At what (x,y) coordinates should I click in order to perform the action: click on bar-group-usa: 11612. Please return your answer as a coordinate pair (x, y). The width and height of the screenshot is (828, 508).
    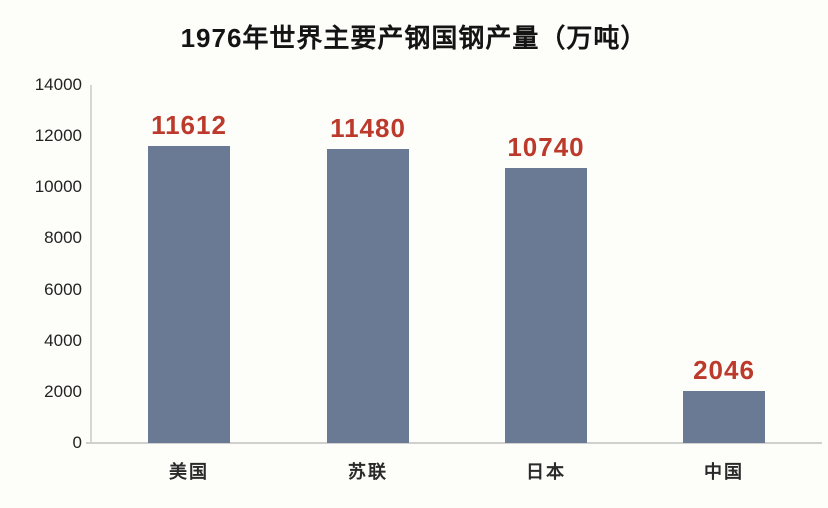
    Looking at the image, I should click on (189, 264).